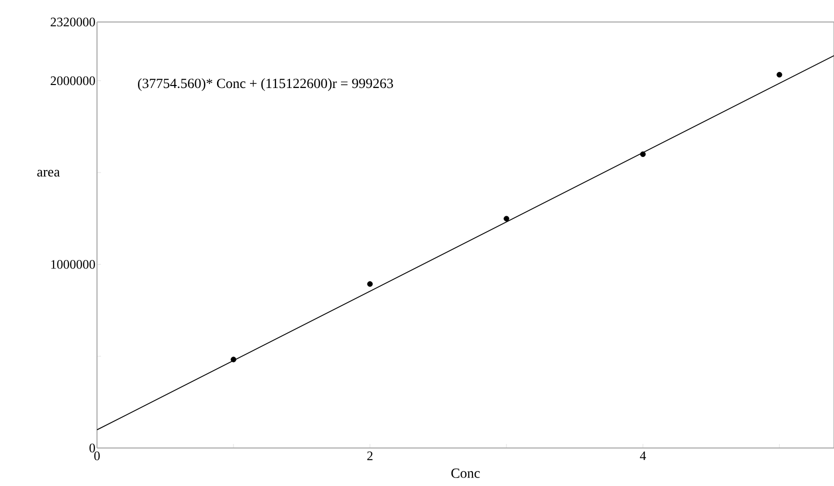 This screenshot has height=486, width=834. Describe the element at coordinates (643, 456) in the screenshot. I see `x-tick-label: 4` at that location.